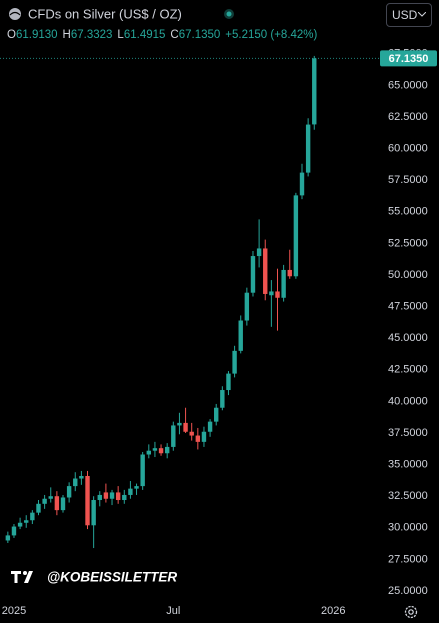 This screenshot has width=439, height=623. I want to click on settings-icon, so click(411, 612).